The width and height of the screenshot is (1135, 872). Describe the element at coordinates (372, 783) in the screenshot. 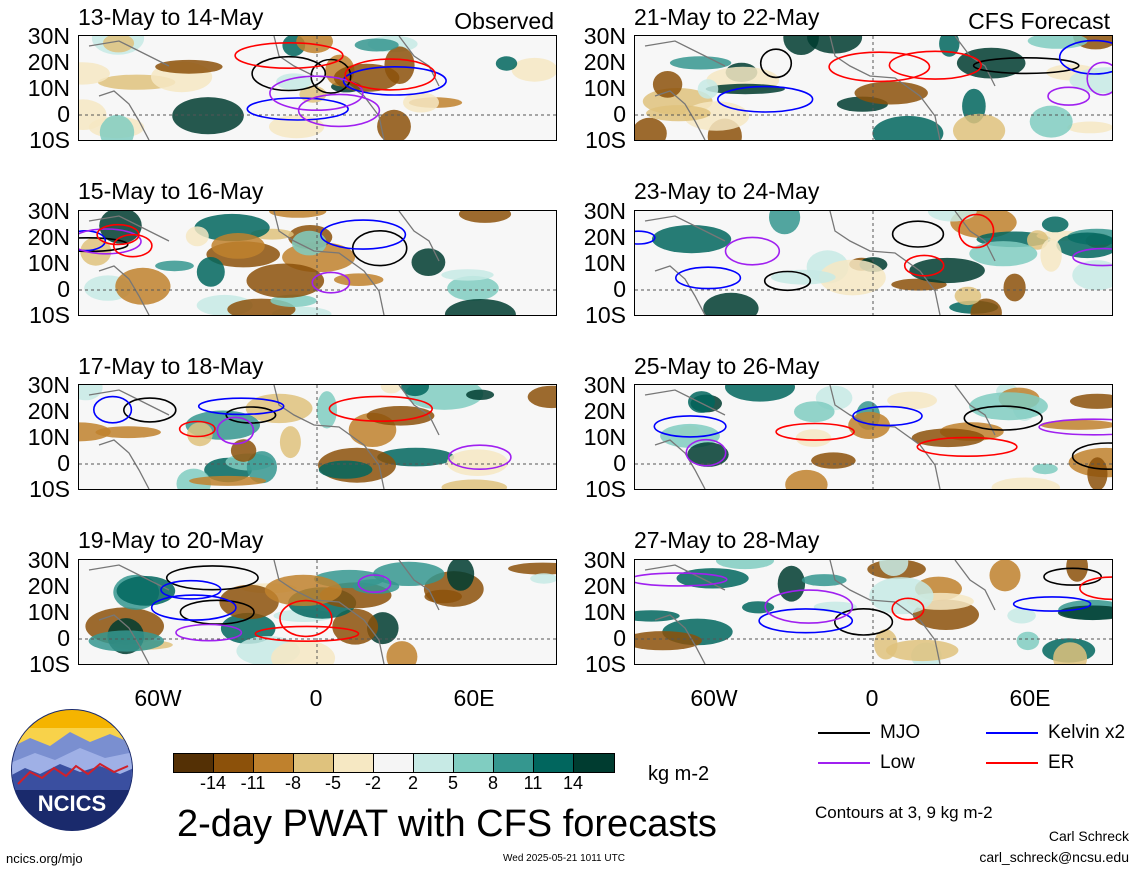

I see `colorbar-label-4: -2` at that location.